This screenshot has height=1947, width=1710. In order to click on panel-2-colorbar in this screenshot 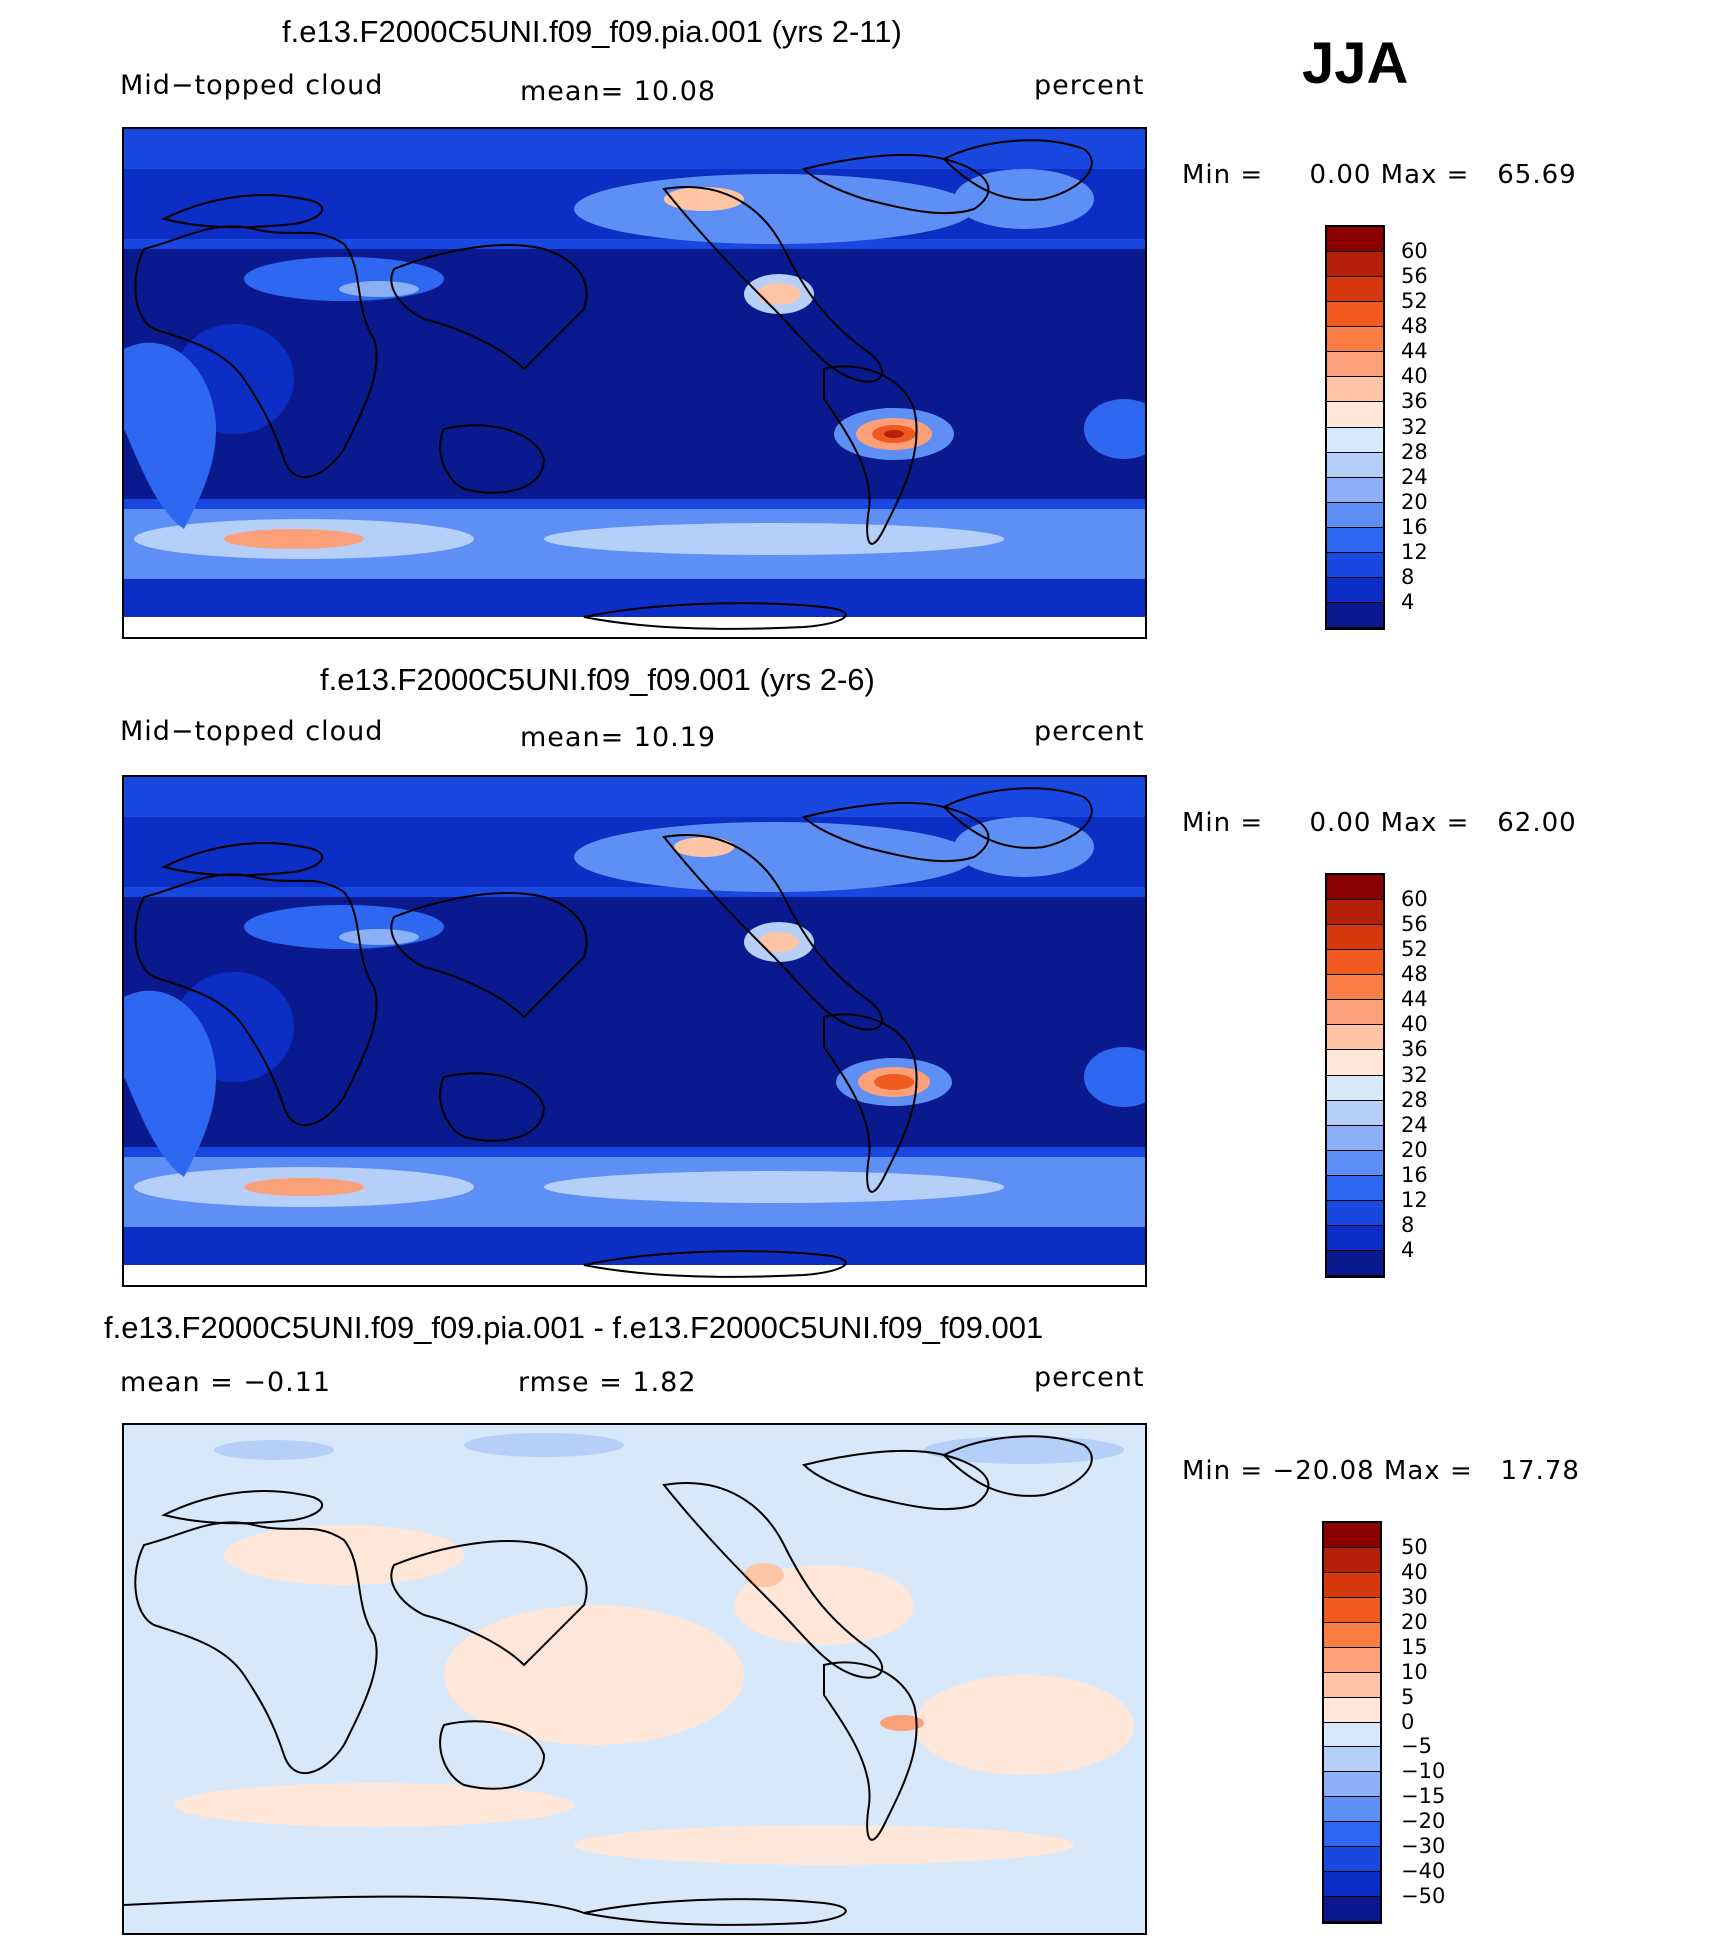, I will do `click(1355, 1075)`.